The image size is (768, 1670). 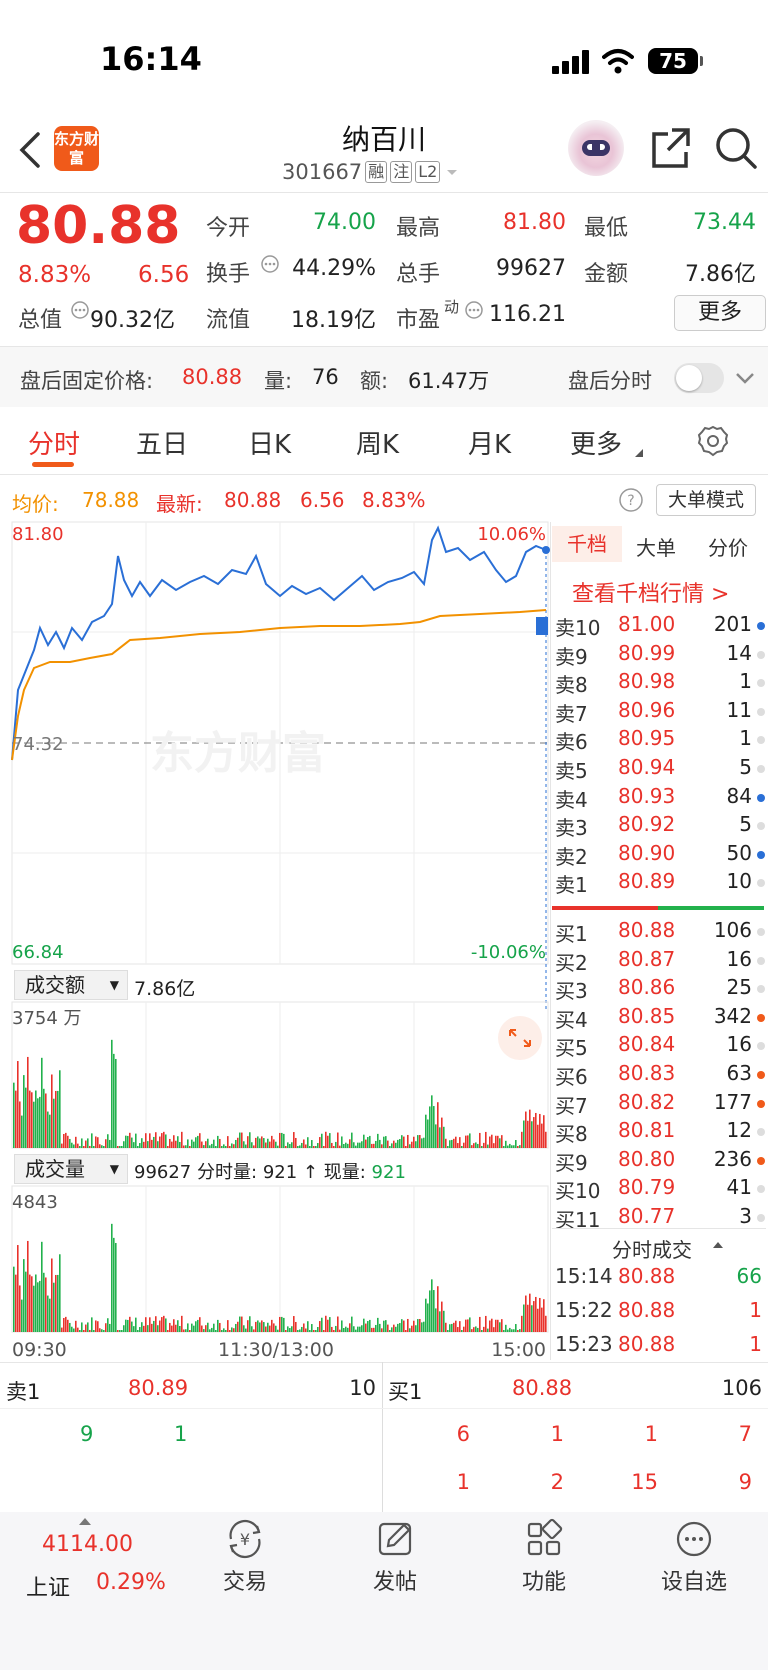 What do you see at coordinates (659, 961) in the screenshot?
I see `bid-row: 买2 80.87 16` at bounding box center [659, 961].